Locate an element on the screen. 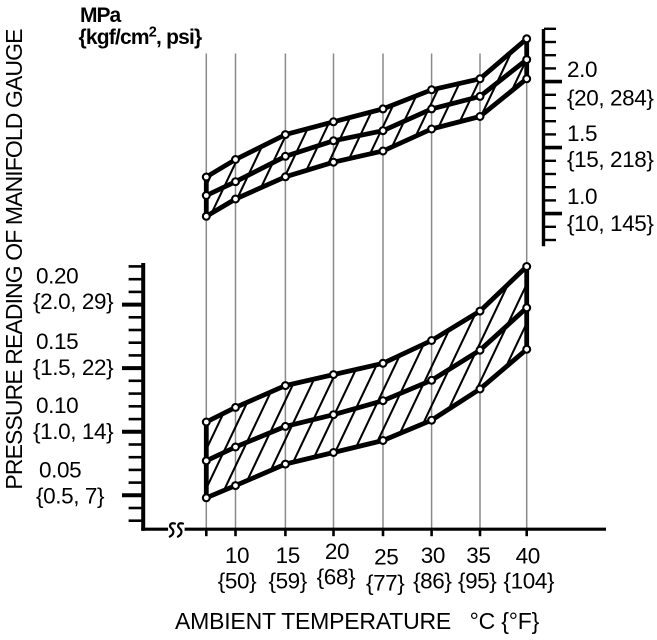  svg-text: 1.0 is located at coordinates (582, 196).